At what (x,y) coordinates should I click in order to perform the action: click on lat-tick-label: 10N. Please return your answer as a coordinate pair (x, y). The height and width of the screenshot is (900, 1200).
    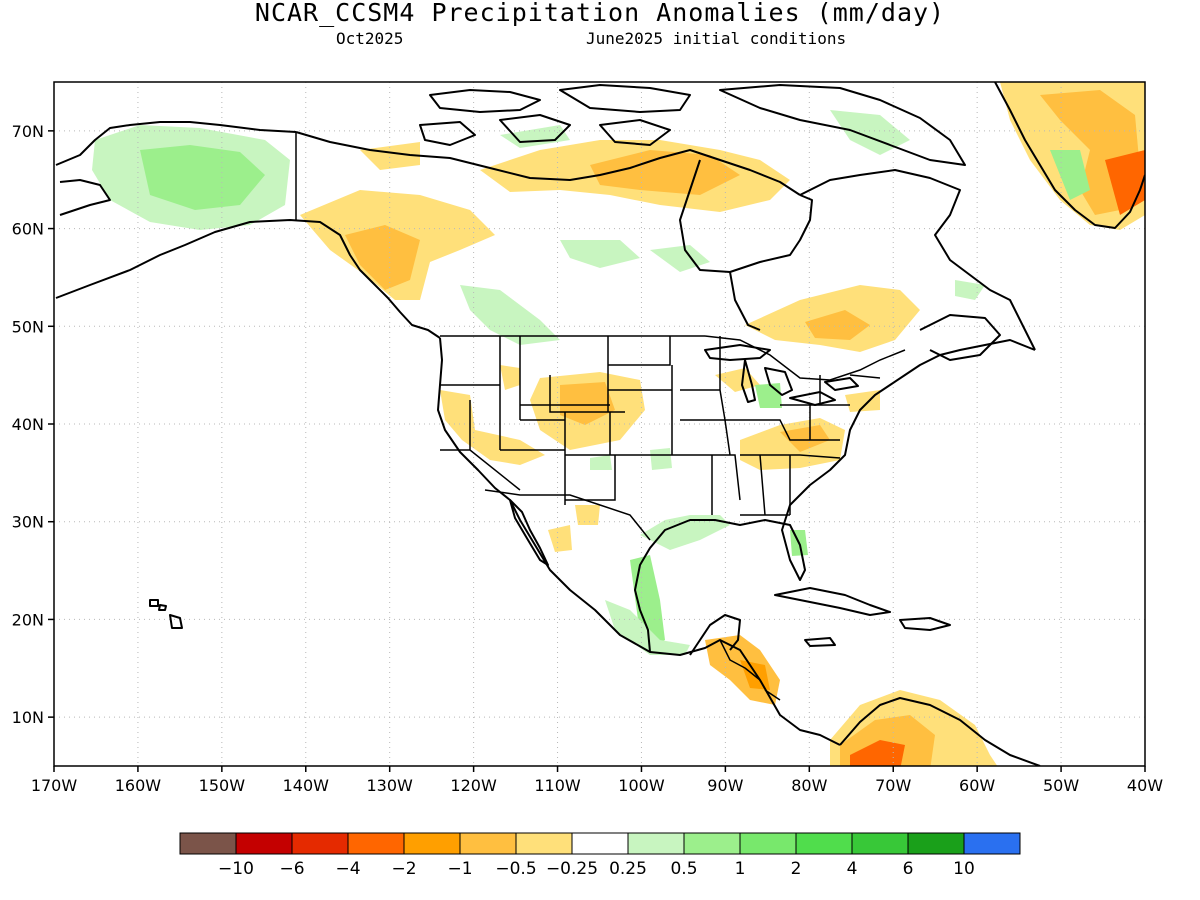
    Looking at the image, I should click on (28, 717).